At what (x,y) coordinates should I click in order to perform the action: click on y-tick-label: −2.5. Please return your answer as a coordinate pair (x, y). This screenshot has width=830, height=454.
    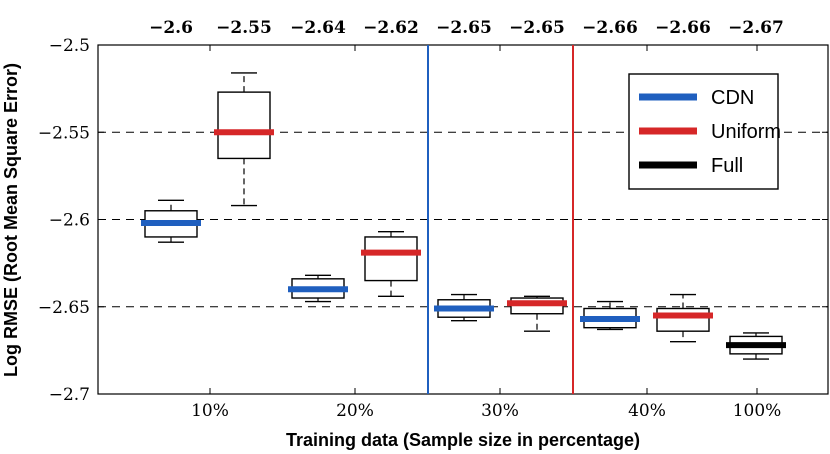
    Looking at the image, I should click on (69, 46).